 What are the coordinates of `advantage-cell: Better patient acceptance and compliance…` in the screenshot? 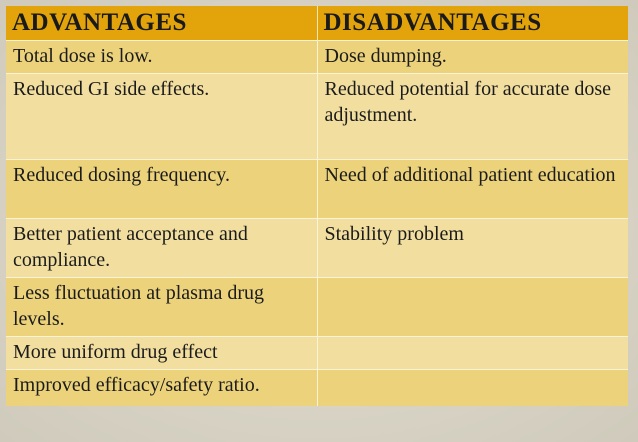 It's located at (162, 248).